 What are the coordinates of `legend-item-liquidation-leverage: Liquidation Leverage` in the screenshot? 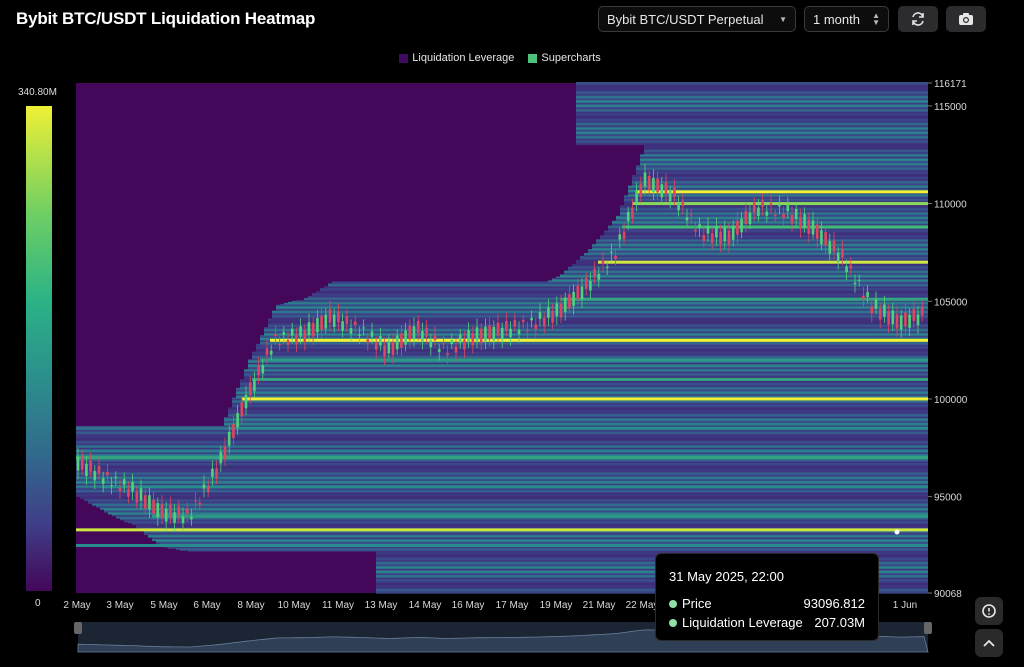 It's located at (456, 58).